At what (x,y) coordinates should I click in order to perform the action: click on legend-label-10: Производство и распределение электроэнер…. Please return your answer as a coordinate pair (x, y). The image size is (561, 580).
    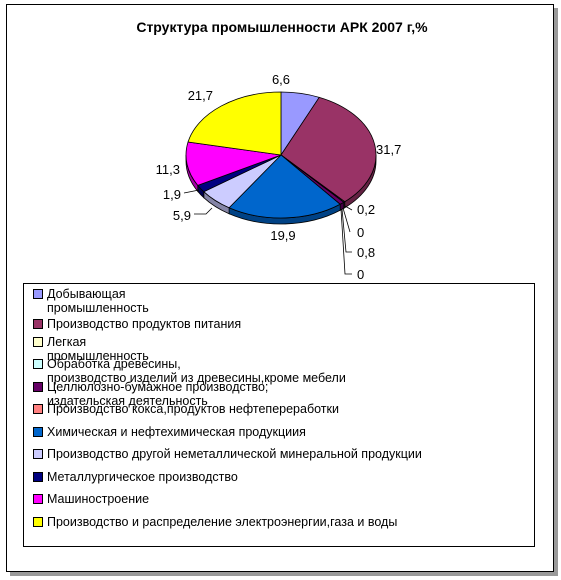
    Looking at the image, I should click on (222, 522).